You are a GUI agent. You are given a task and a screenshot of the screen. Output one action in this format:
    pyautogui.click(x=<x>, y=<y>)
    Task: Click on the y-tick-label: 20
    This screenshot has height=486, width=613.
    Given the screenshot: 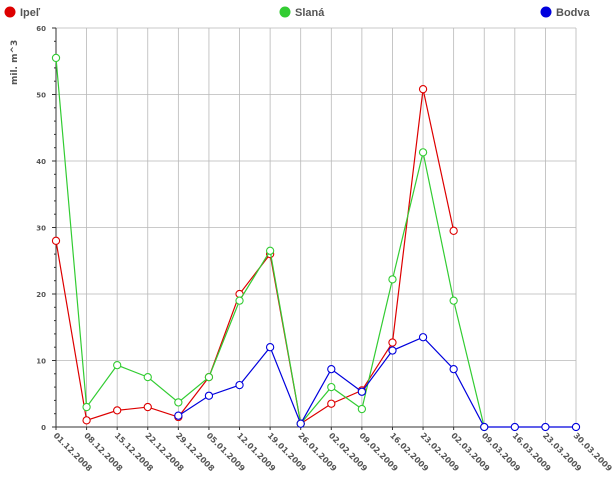 What is the action you would take?
    pyautogui.click(x=41, y=295)
    